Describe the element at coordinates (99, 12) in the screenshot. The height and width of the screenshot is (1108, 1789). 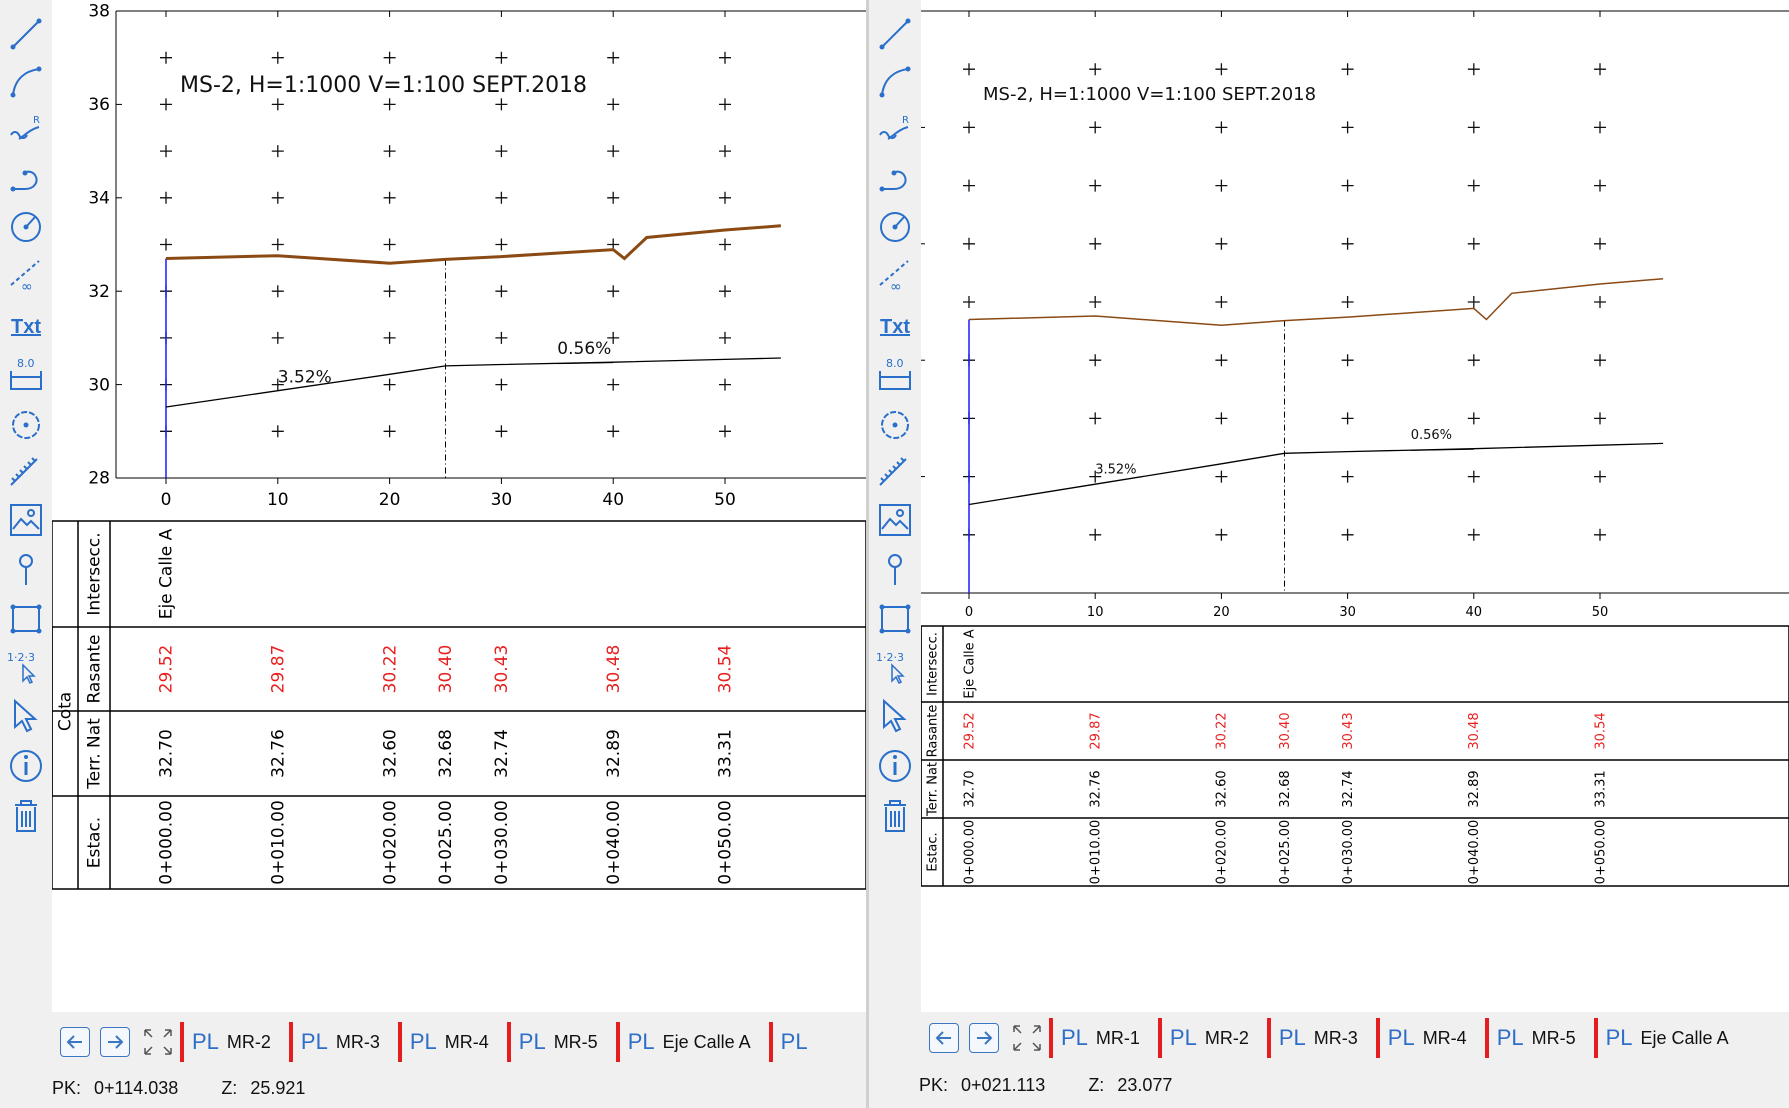
I see `y-tick-label: 38` at that location.